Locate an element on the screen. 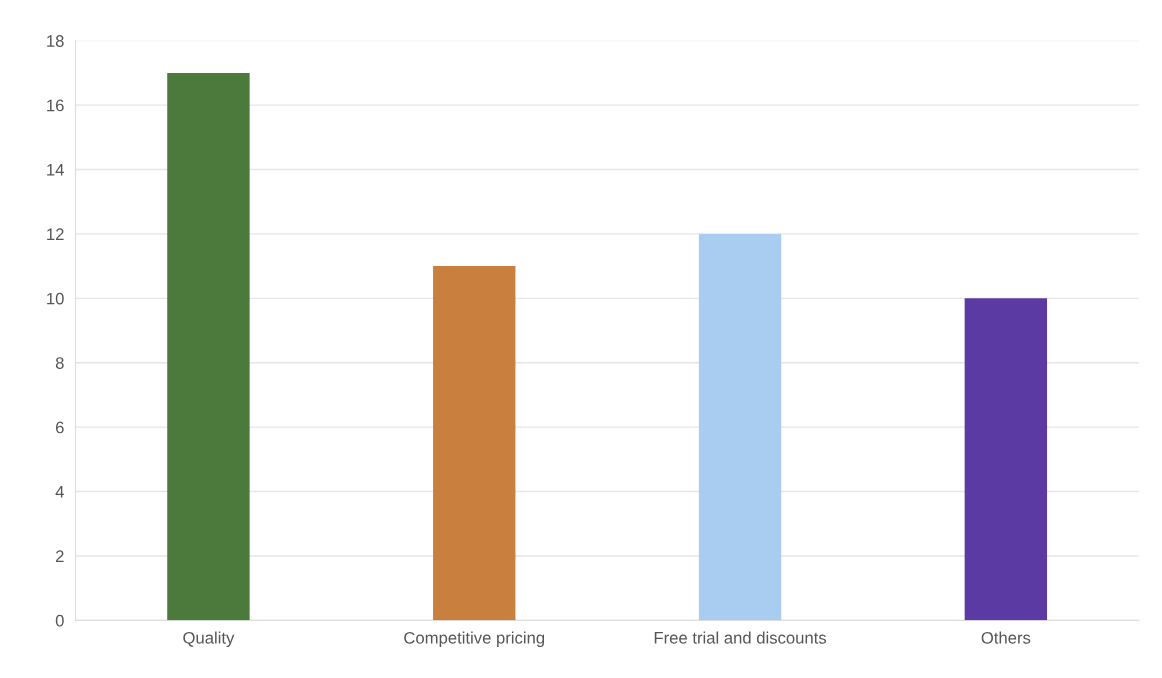 This screenshot has height=678, width=1162. y-tick-label: 6 is located at coordinates (60, 427).